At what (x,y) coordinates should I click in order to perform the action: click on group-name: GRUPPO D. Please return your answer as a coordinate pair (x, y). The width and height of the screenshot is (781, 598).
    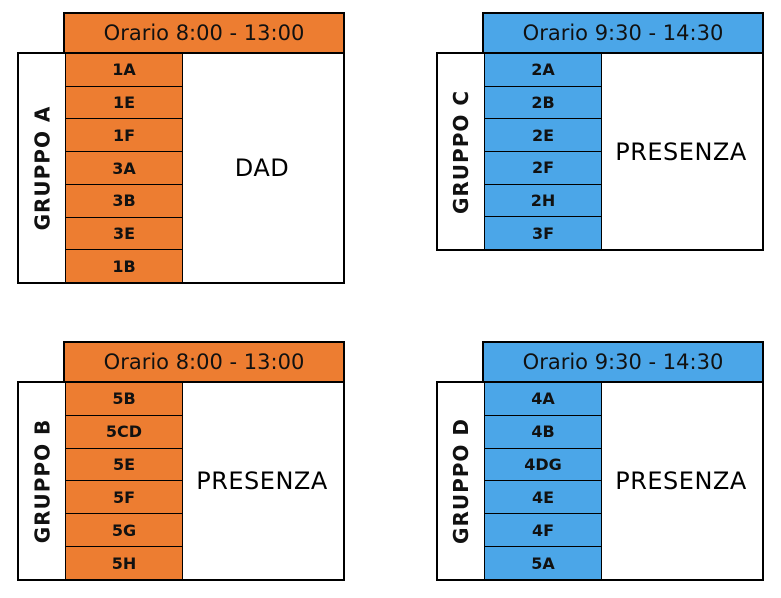
    Looking at the image, I should click on (461, 481).